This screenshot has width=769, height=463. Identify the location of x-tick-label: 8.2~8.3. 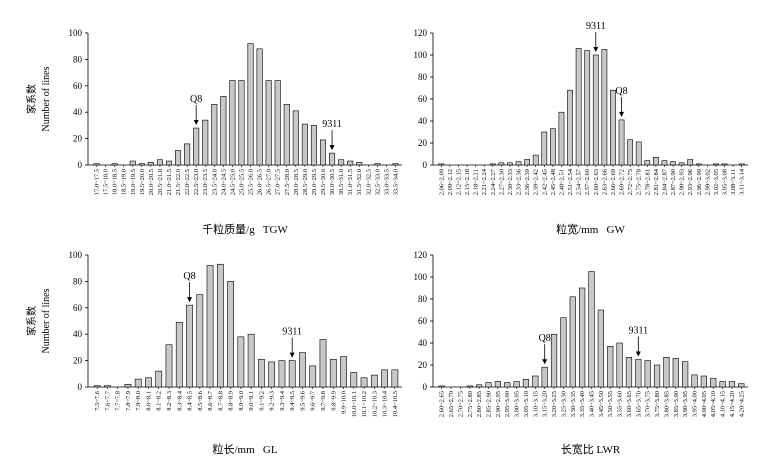
(169, 401).